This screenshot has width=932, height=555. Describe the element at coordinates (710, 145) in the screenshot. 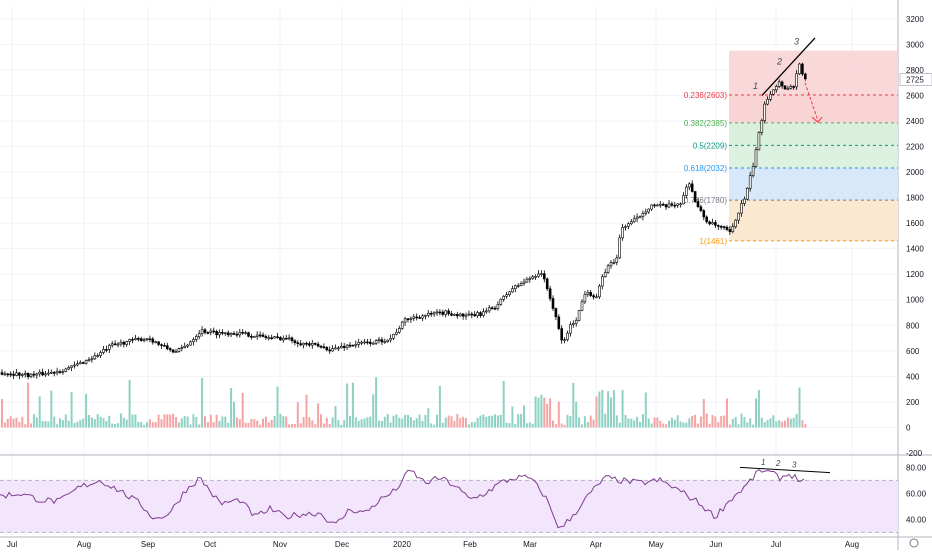

I see `fib-level-label: 0.5(2209)` at that location.